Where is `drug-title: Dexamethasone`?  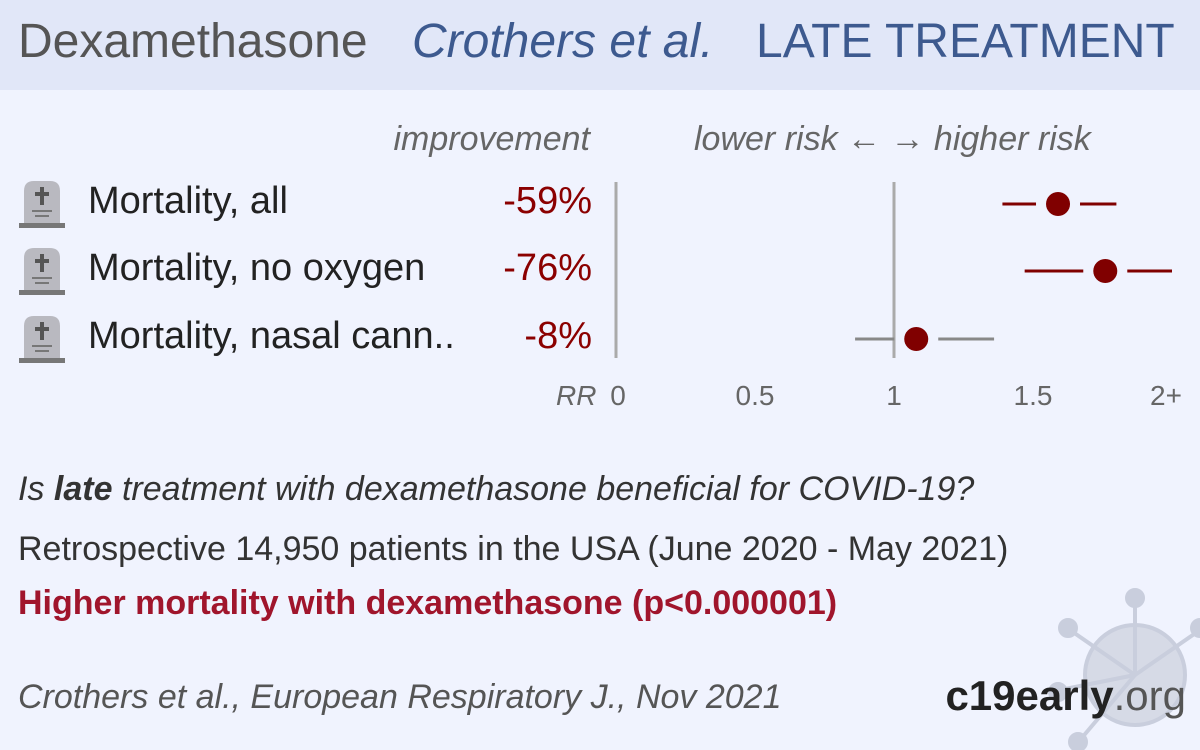 drug-title: Dexamethasone is located at coordinates (193, 41).